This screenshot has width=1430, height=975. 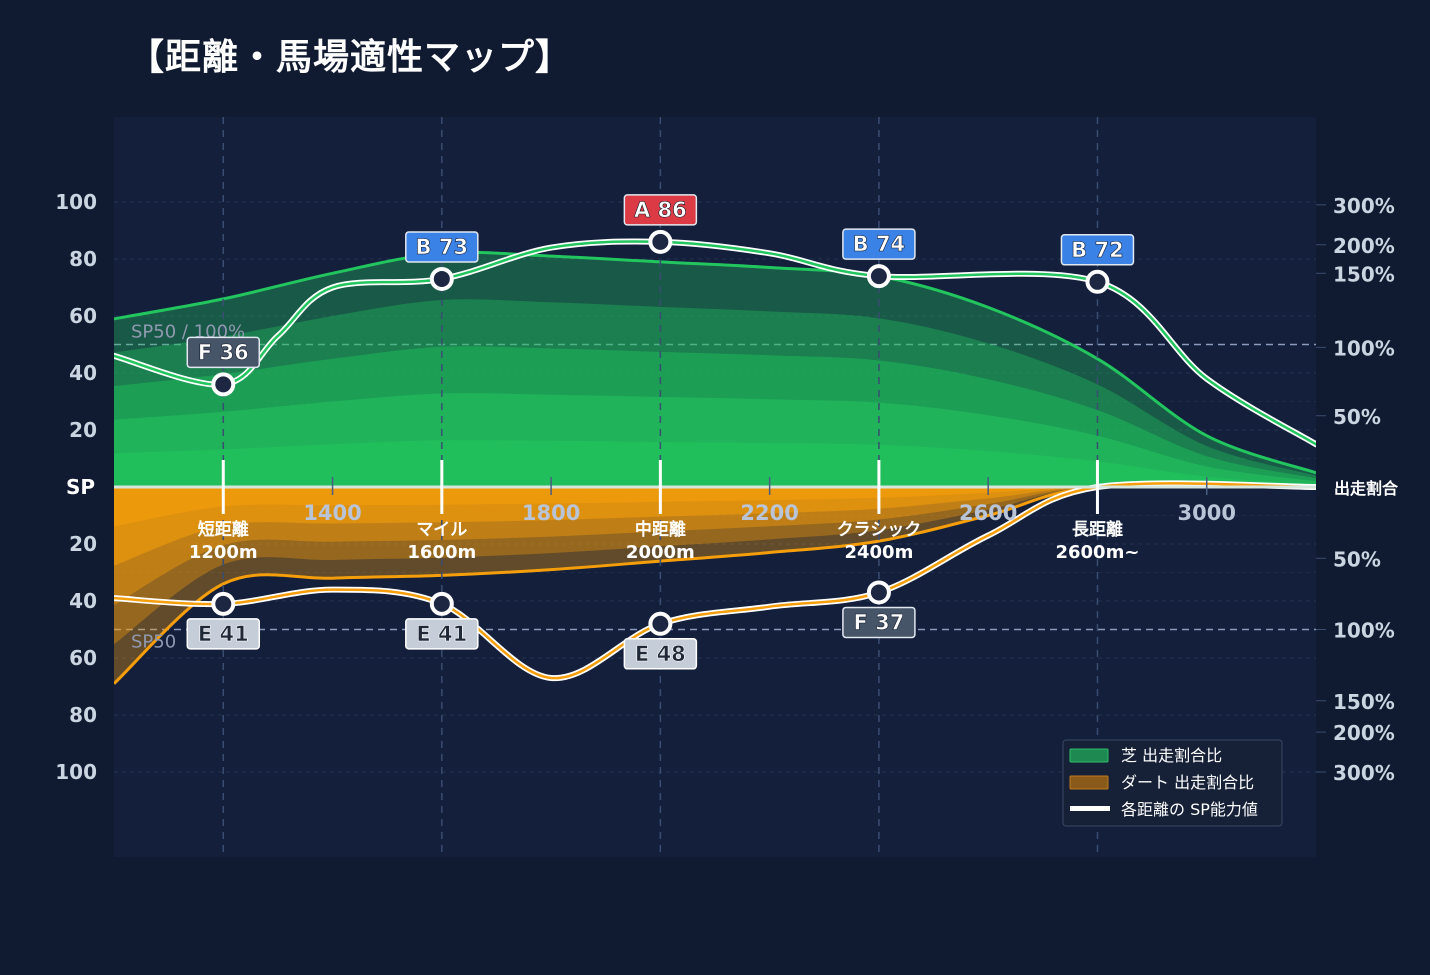 What do you see at coordinates (350, 57) in the screenshot?
I see `chart-title: 【距離・馬場適性マップ】` at bounding box center [350, 57].